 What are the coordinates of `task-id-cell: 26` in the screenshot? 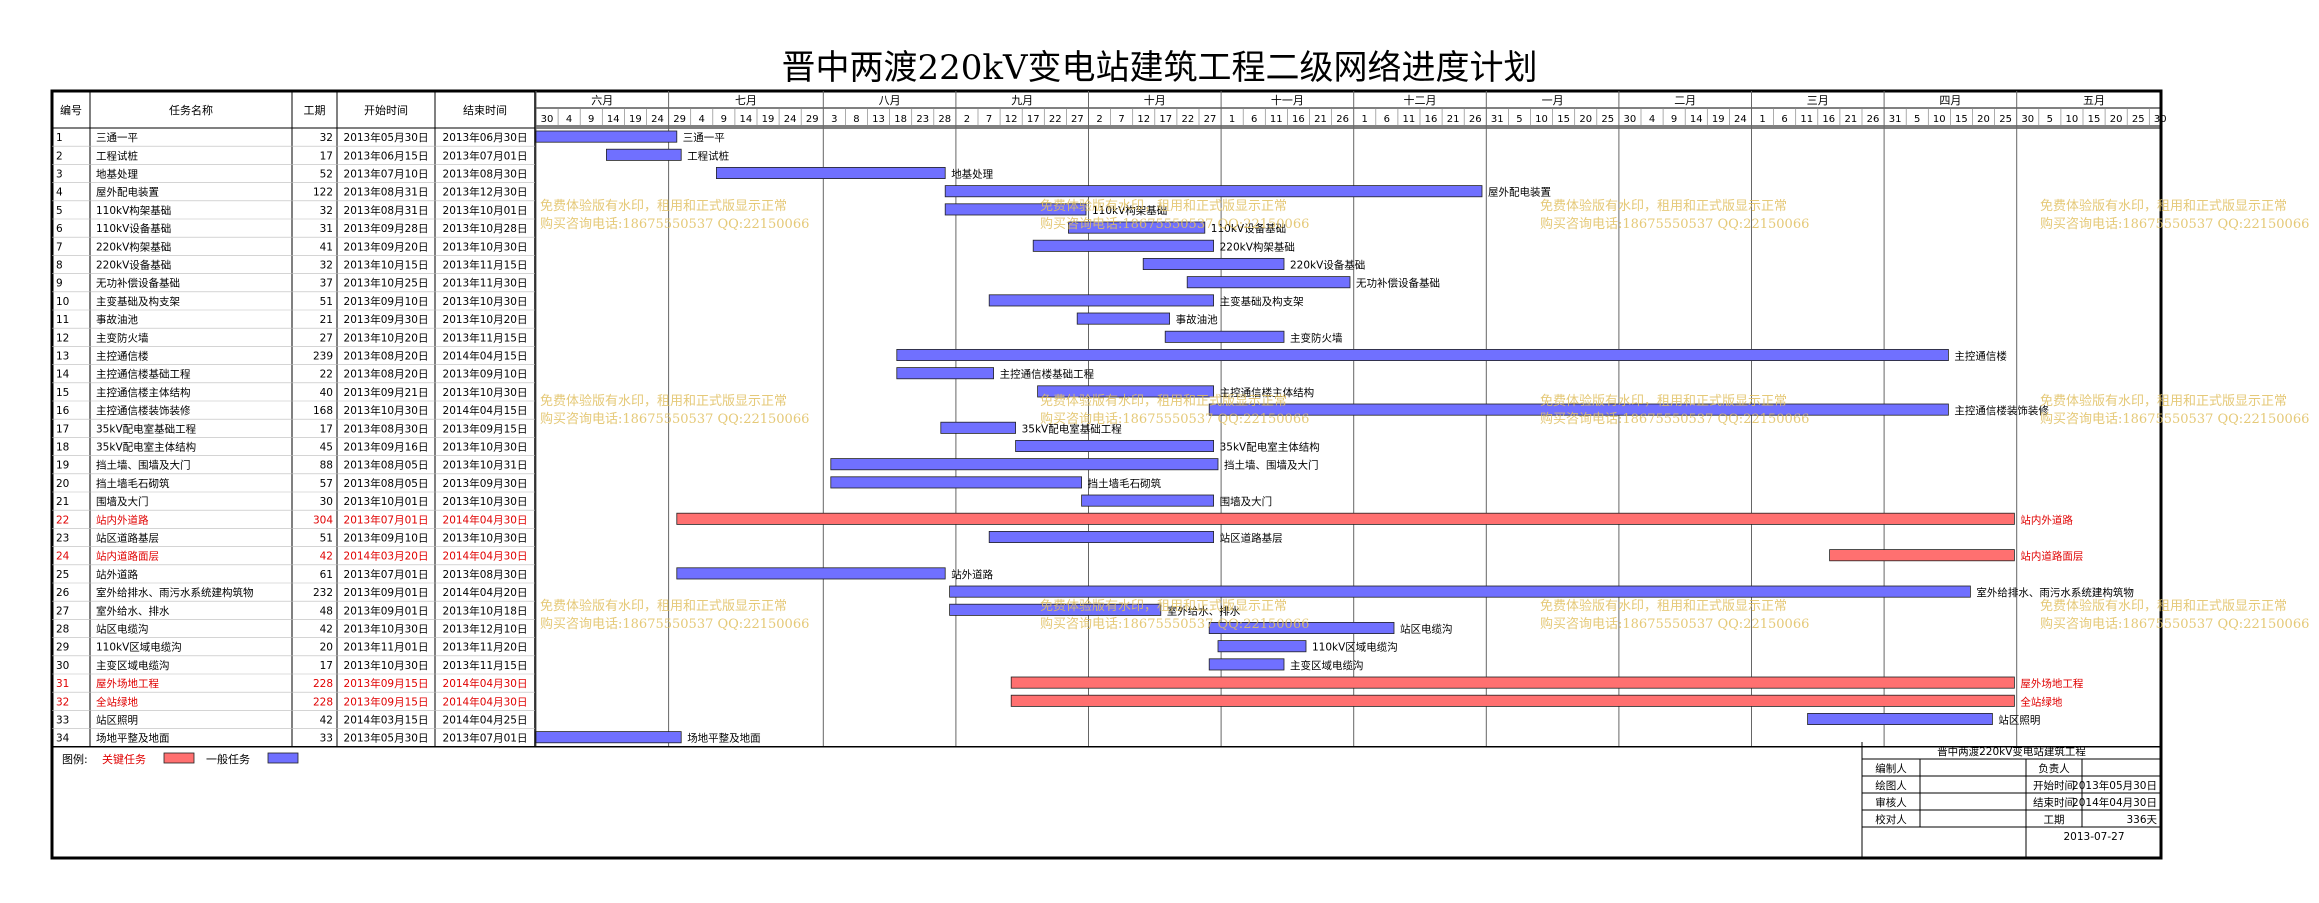 It's located at (63, 593).